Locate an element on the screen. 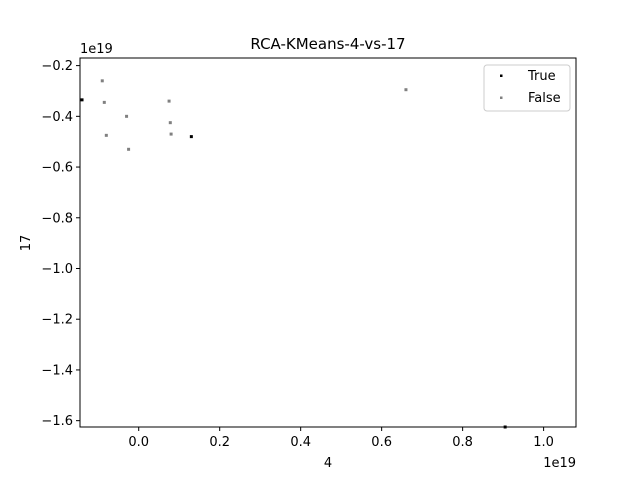  y-tick-label: −1.2 is located at coordinates (57, 320).